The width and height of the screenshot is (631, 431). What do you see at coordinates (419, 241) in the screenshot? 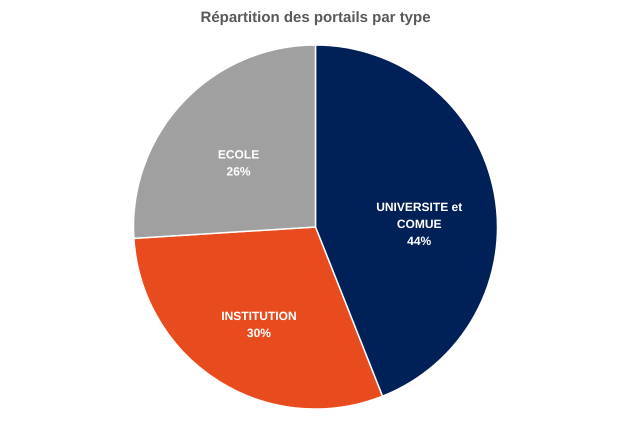
I see `data-label: 44%` at bounding box center [419, 241].